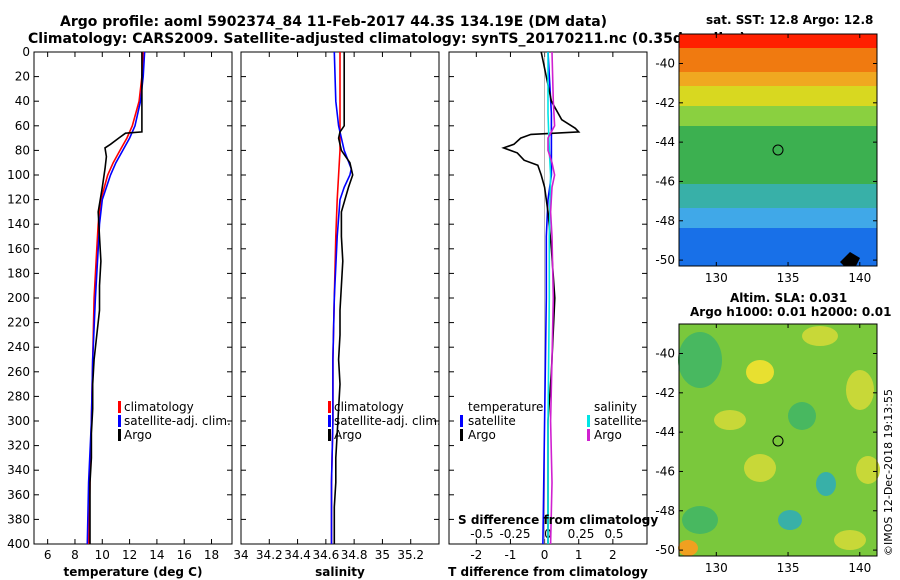 This screenshot has width=900, height=580. What do you see at coordinates (22, 126) in the screenshot?
I see `depth-tick-label: 60` at bounding box center [22, 126].